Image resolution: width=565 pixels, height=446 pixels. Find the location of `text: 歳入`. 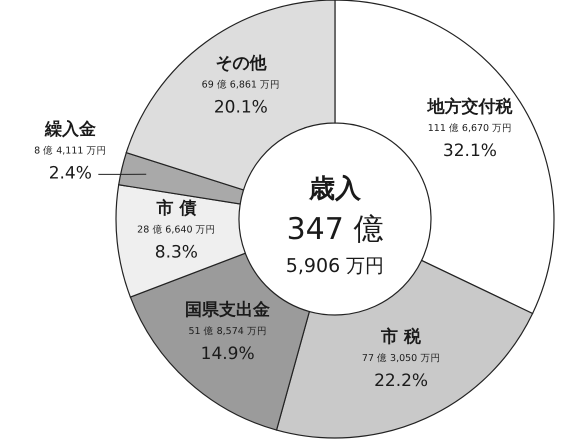

text: 歳入 is located at coordinates (335, 189).